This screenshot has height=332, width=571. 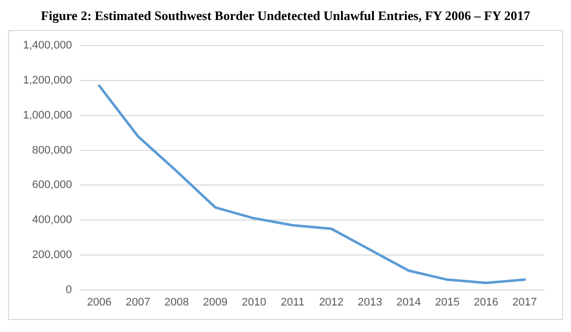 What do you see at coordinates (52, 220) in the screenshot?
I see `y-tick-label: 400,000` at bounding box center [52, 220].